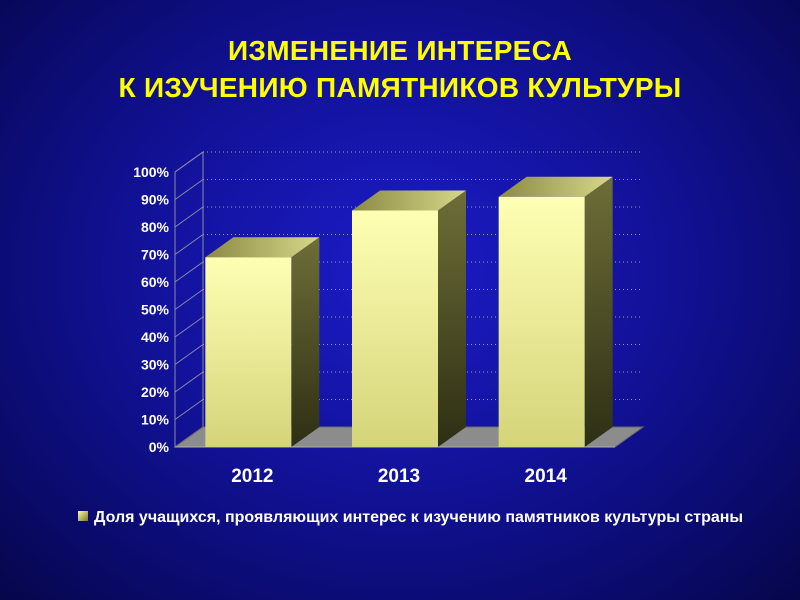 Image resolution: width=800 pixels, height=600 pixels. Describe the element at coordinates (252, 476) in the screenshot. I see `x-tick-label: 2012` at that location.